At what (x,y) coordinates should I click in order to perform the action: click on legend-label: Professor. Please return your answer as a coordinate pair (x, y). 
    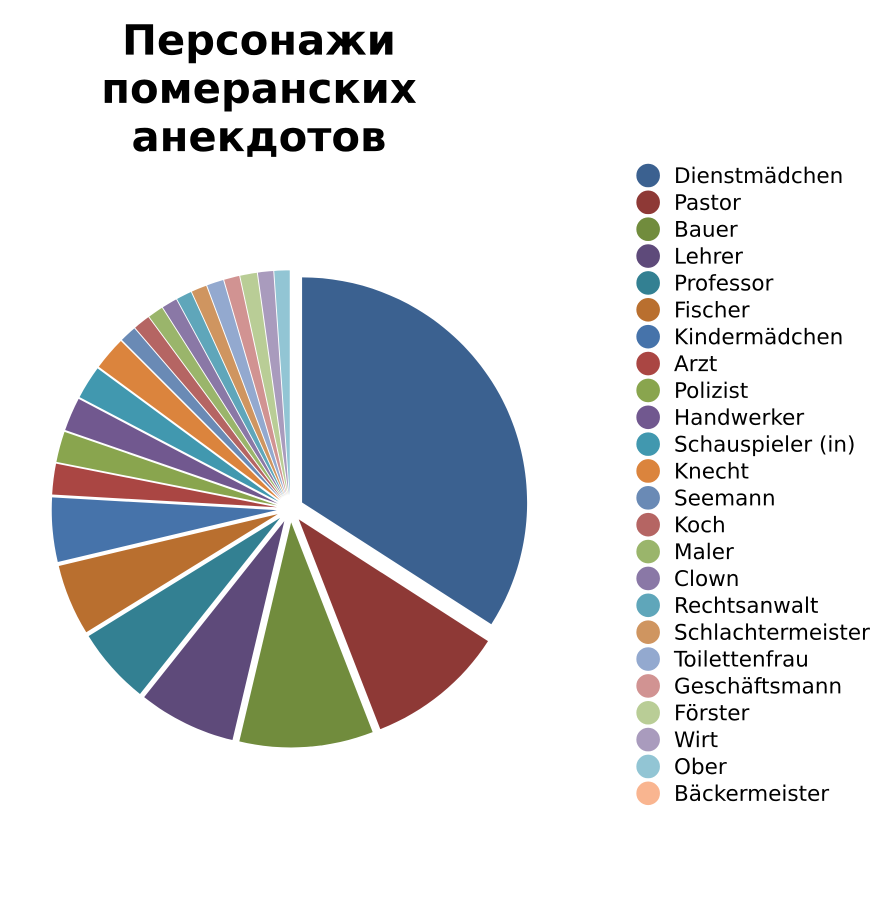
    Looking at the image, I should click on (725, 282).